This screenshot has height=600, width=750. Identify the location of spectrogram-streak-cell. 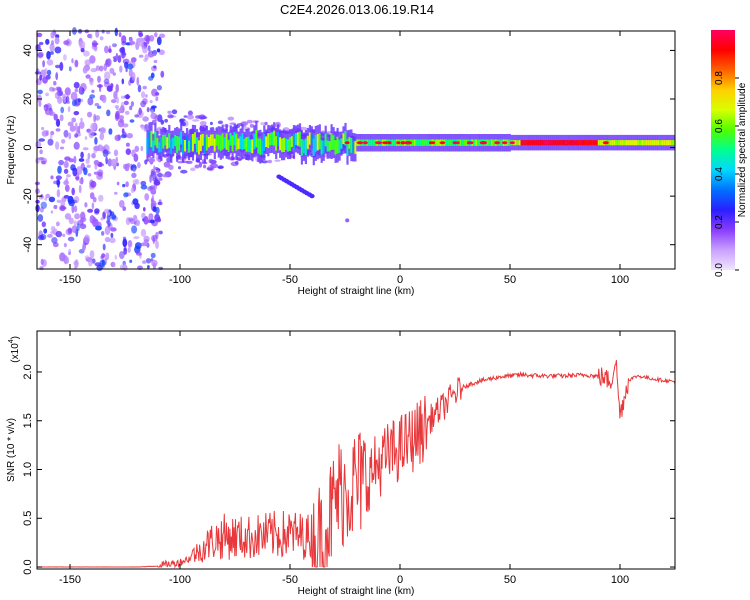
(347, 220).